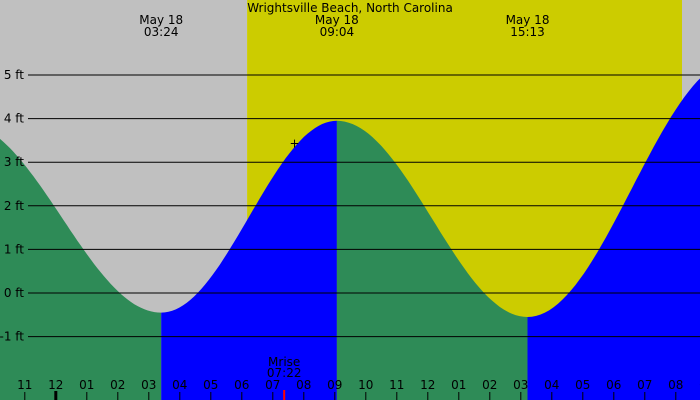  I want to click on y-tick-label: 0 ft, so click(14, 293).